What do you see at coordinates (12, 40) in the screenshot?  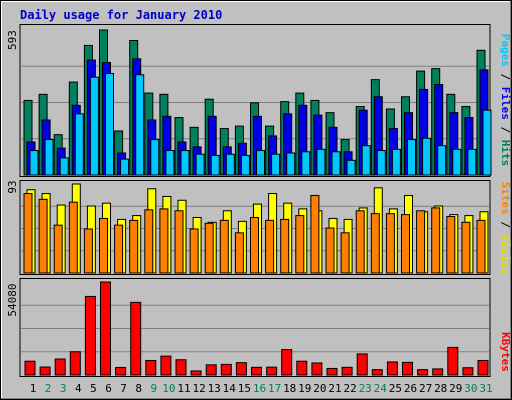 I see `hits-ymax-label: 593` at bounding box center [12, 40].